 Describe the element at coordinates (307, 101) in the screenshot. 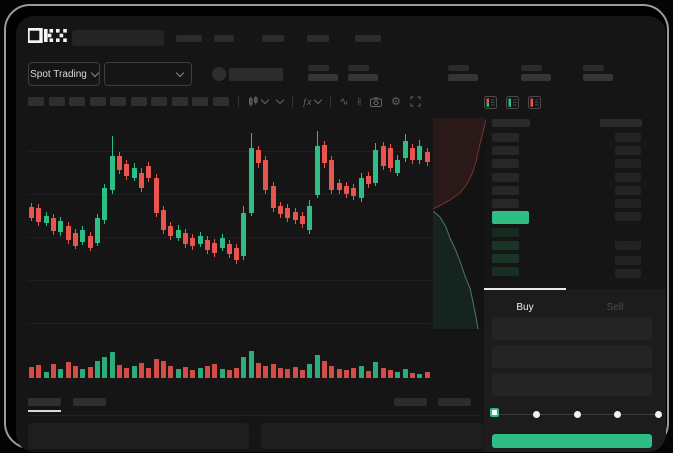

I see `indicators-fx-icon: ƒx` at that location.